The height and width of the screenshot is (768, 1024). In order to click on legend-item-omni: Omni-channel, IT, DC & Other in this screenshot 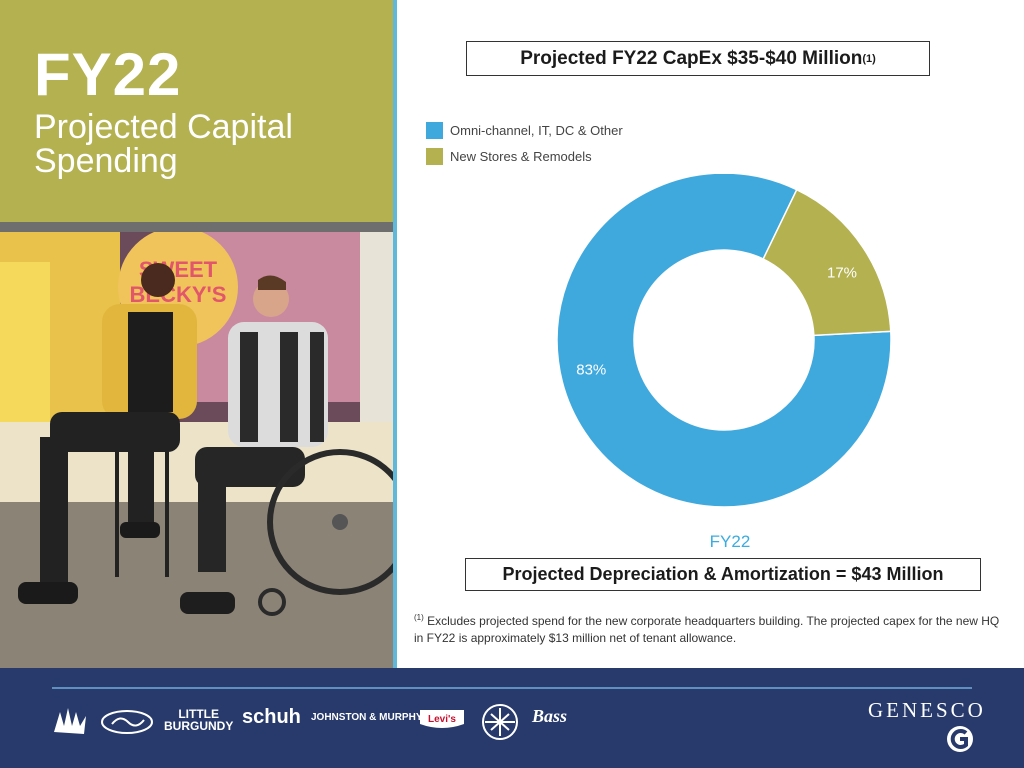, I will do `click(524, 130)`.